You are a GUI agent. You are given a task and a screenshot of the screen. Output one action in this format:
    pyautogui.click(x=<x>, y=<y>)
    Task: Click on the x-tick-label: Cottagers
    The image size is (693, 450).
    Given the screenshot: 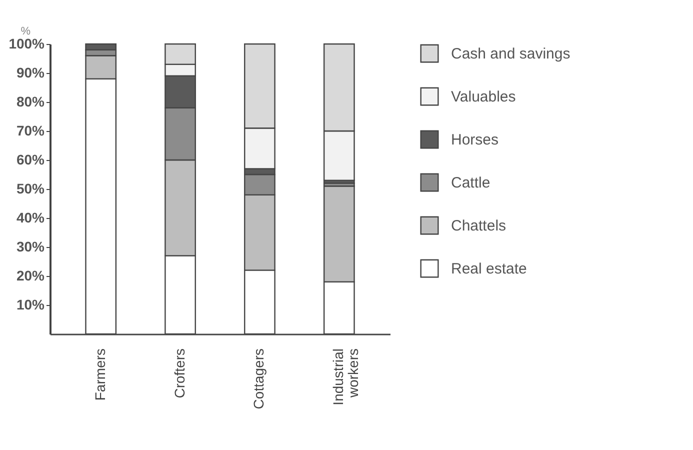 What is the action you would take?
    pyautogui.click(x=258, y=379)
    